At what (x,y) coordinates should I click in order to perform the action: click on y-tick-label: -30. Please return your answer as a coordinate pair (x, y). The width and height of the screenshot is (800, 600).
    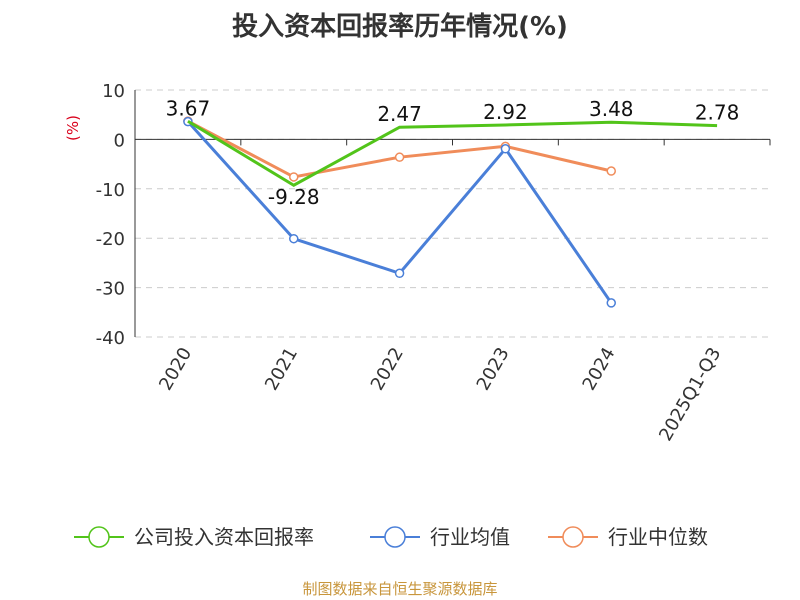
    Looking at the image, I should click on (110, 289).